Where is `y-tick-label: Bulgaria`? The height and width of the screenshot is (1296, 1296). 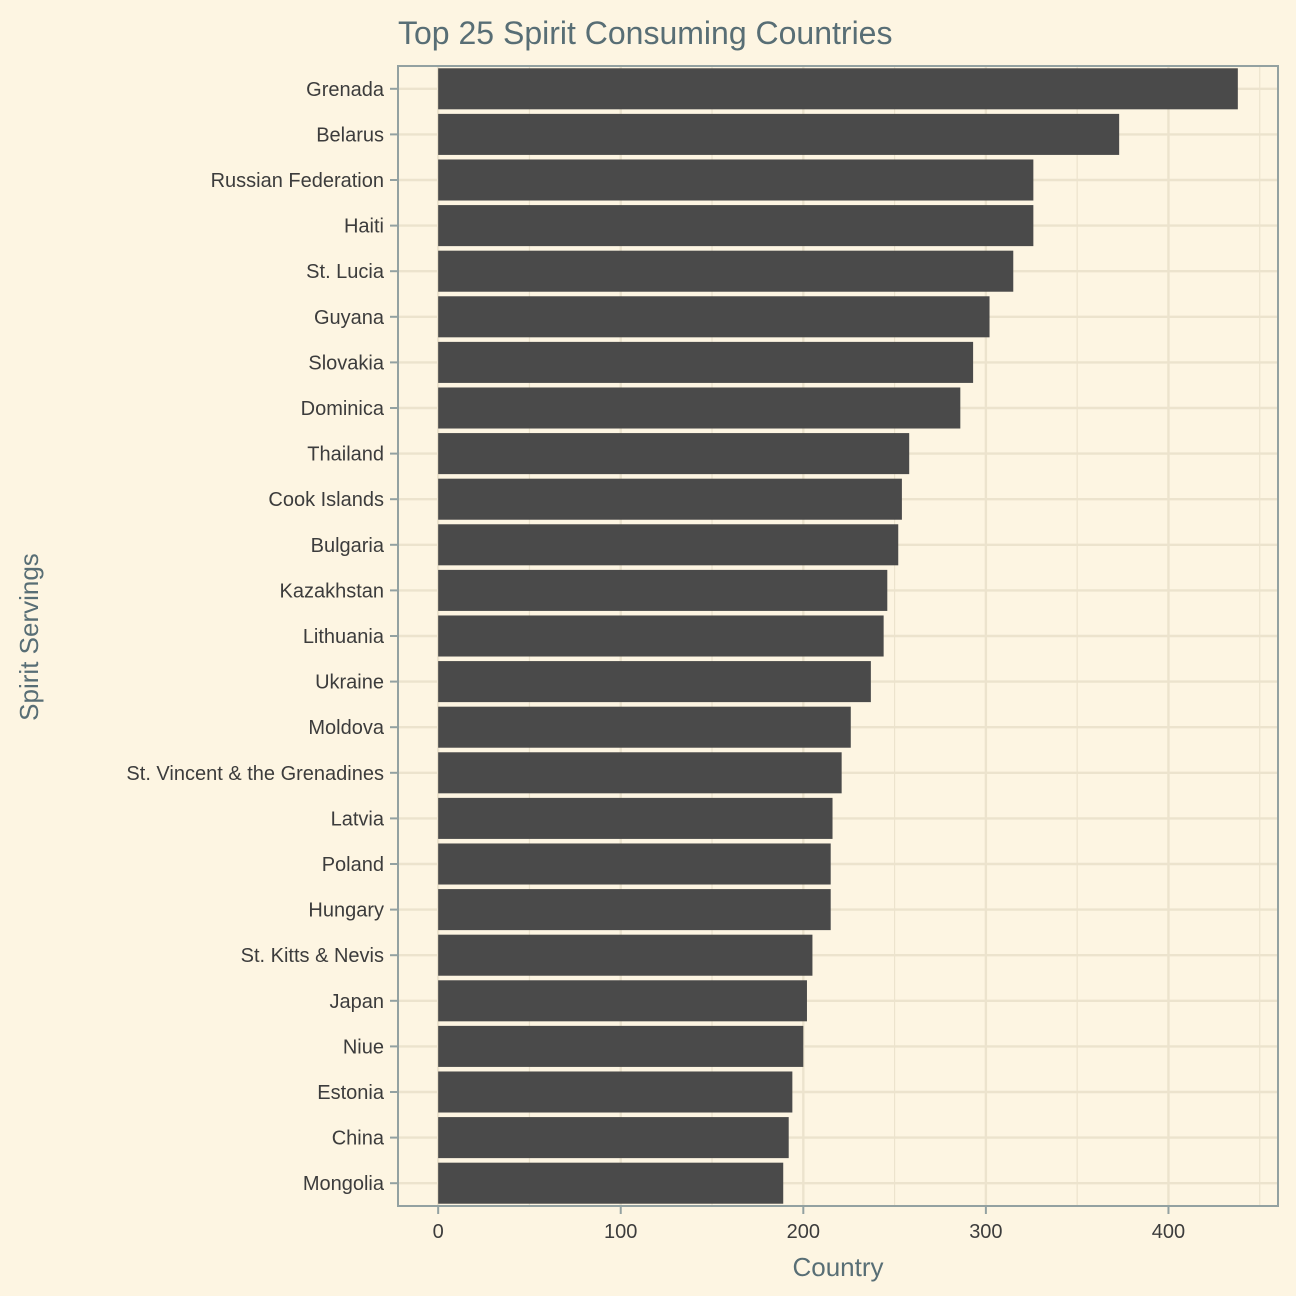 y-tick-label: Bulgaria is located at coordinates (348, 546).